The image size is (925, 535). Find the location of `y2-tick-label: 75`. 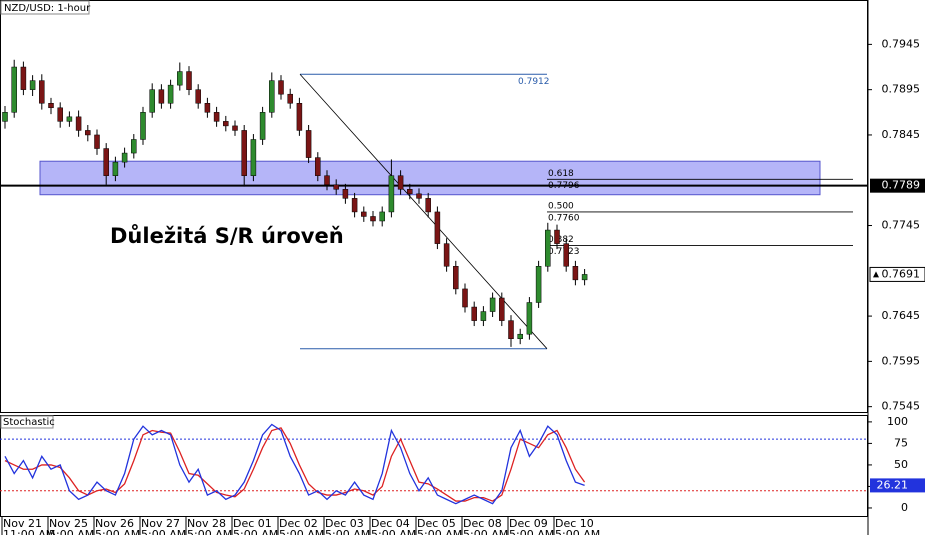

y2-tick-label: 75 is located at coordinates (901, 442).